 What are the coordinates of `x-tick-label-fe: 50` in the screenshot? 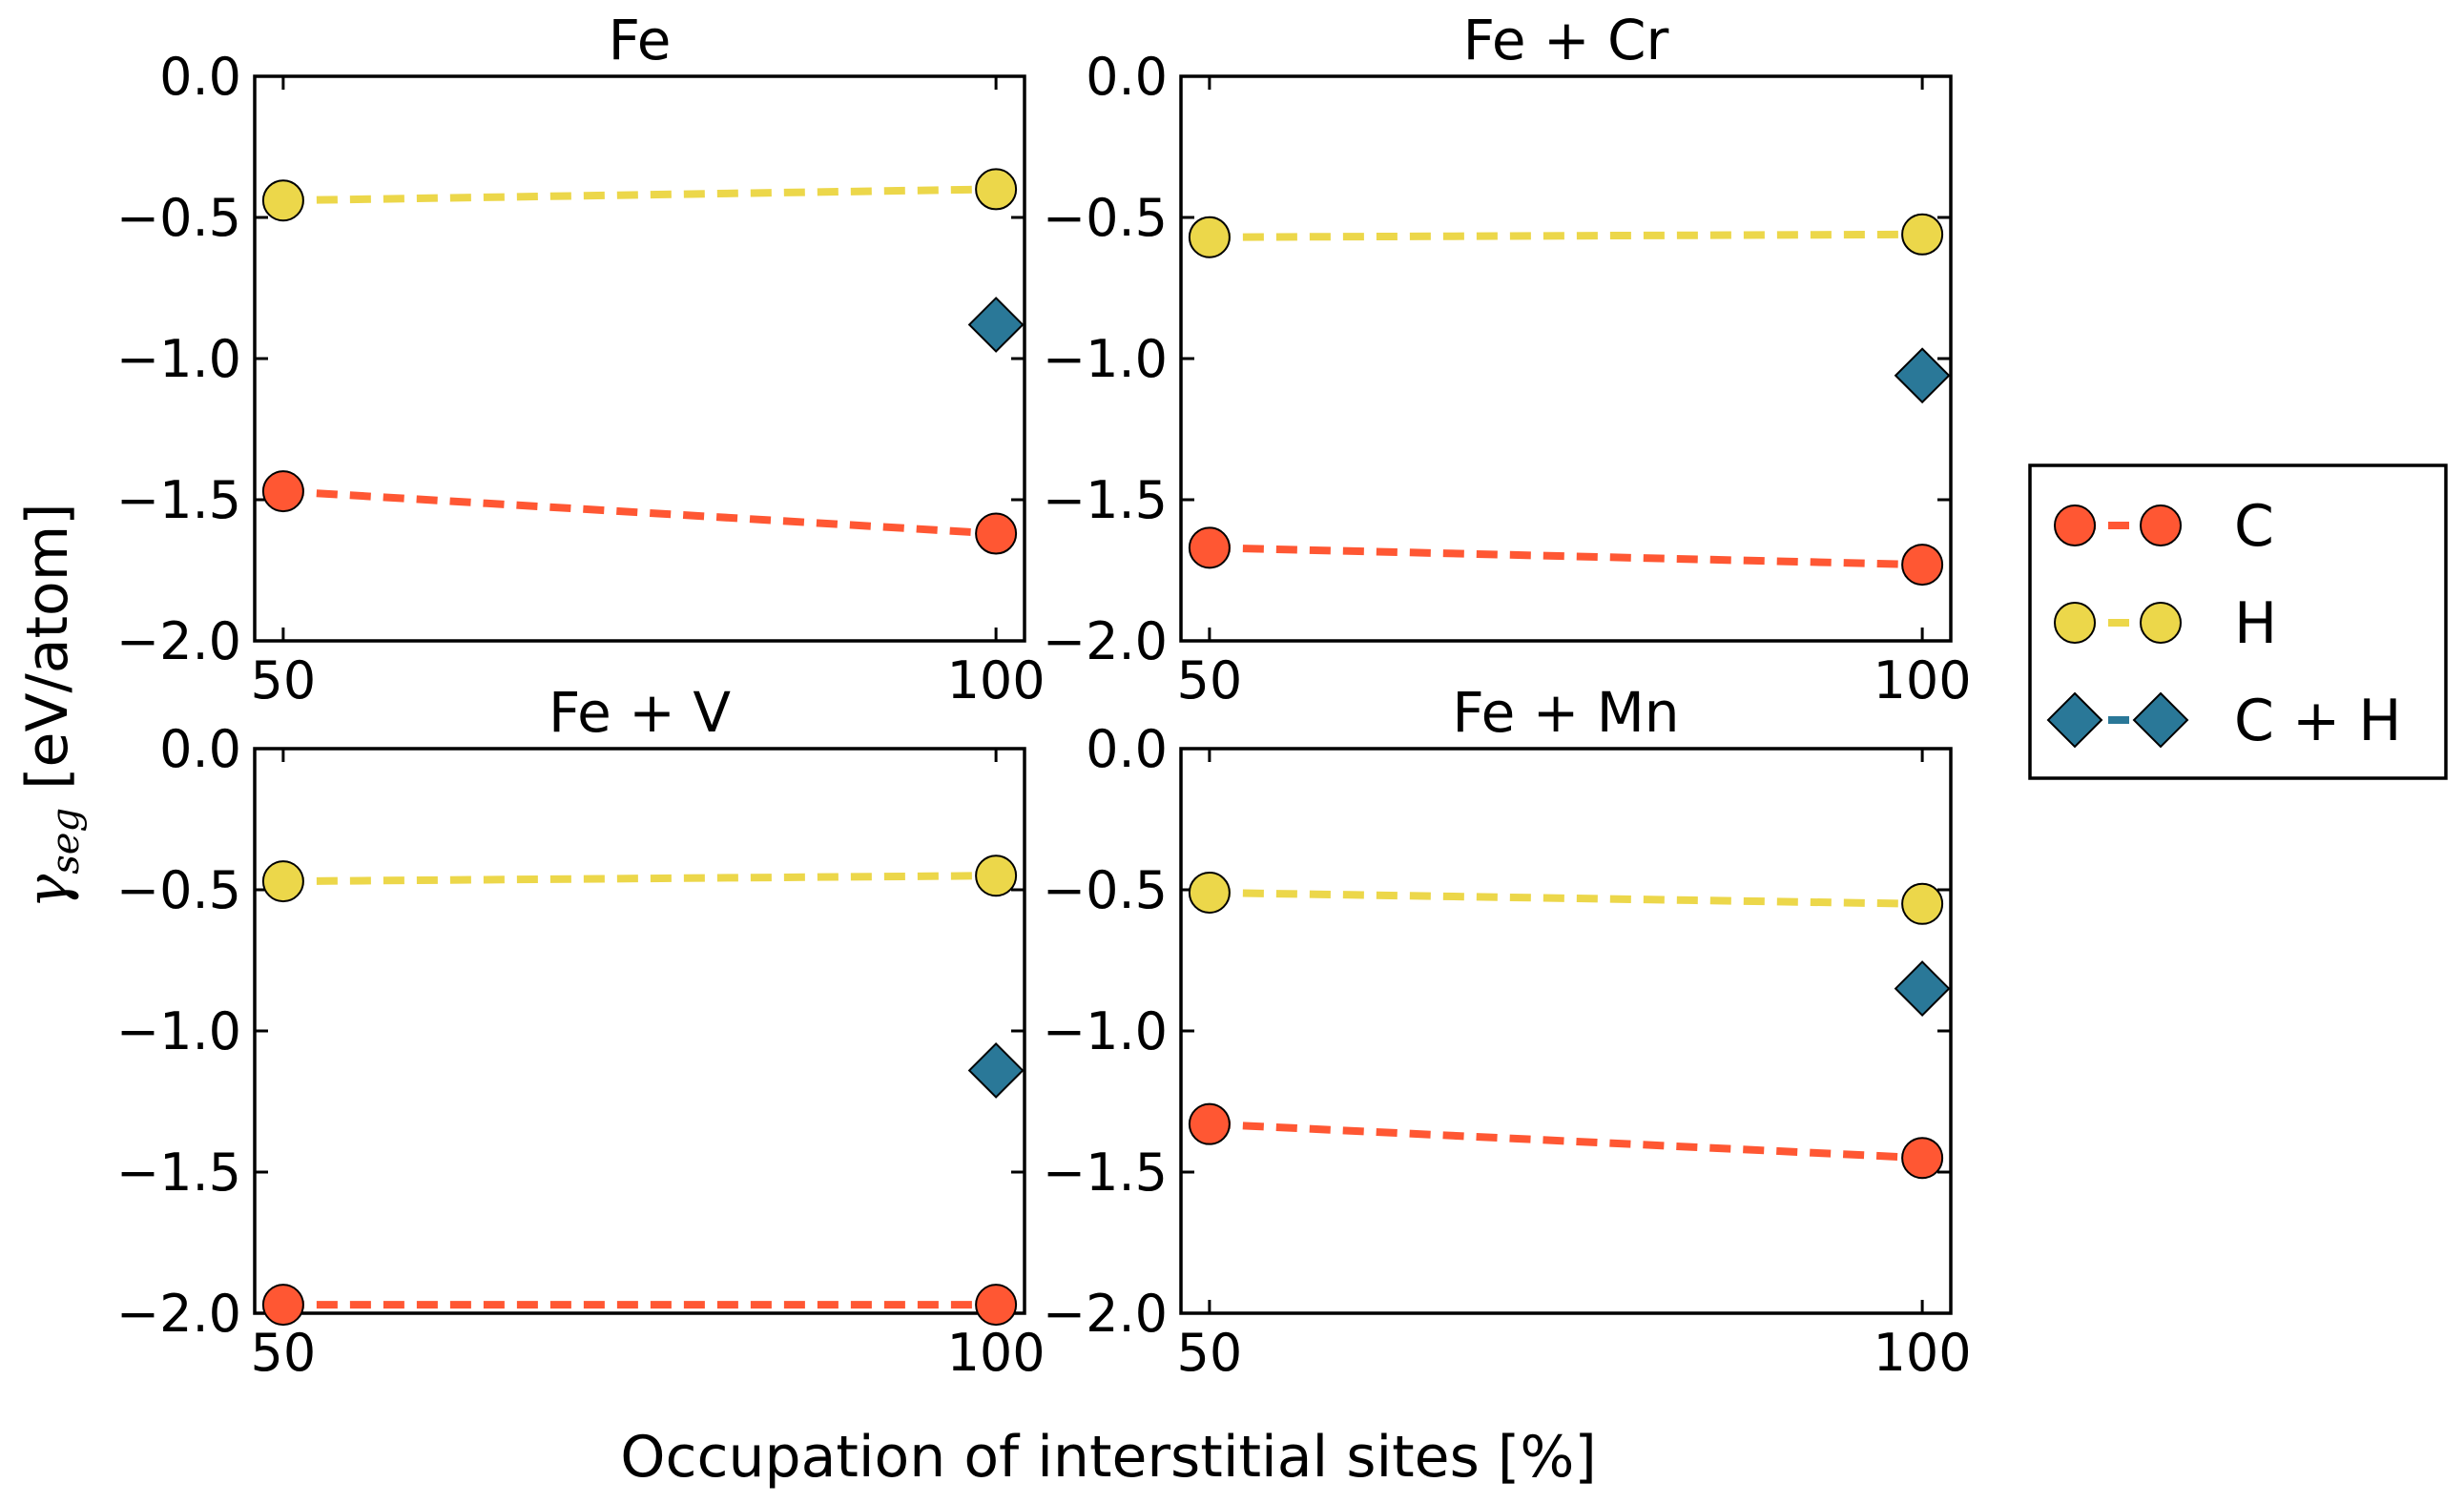 It's located at (284, 680).